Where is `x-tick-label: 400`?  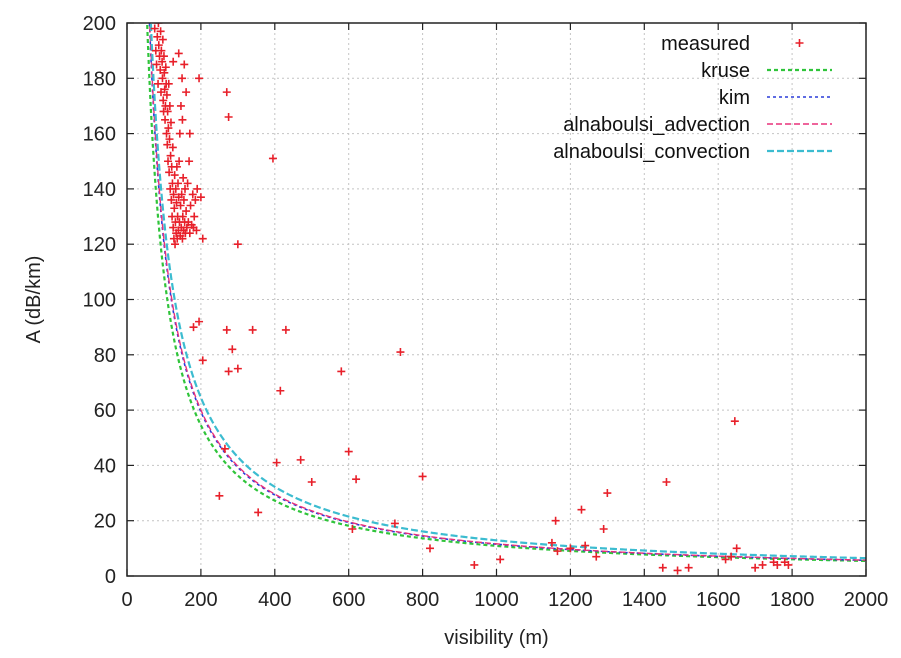
x-tick-label: 400 is located at coordinates (274, 600).